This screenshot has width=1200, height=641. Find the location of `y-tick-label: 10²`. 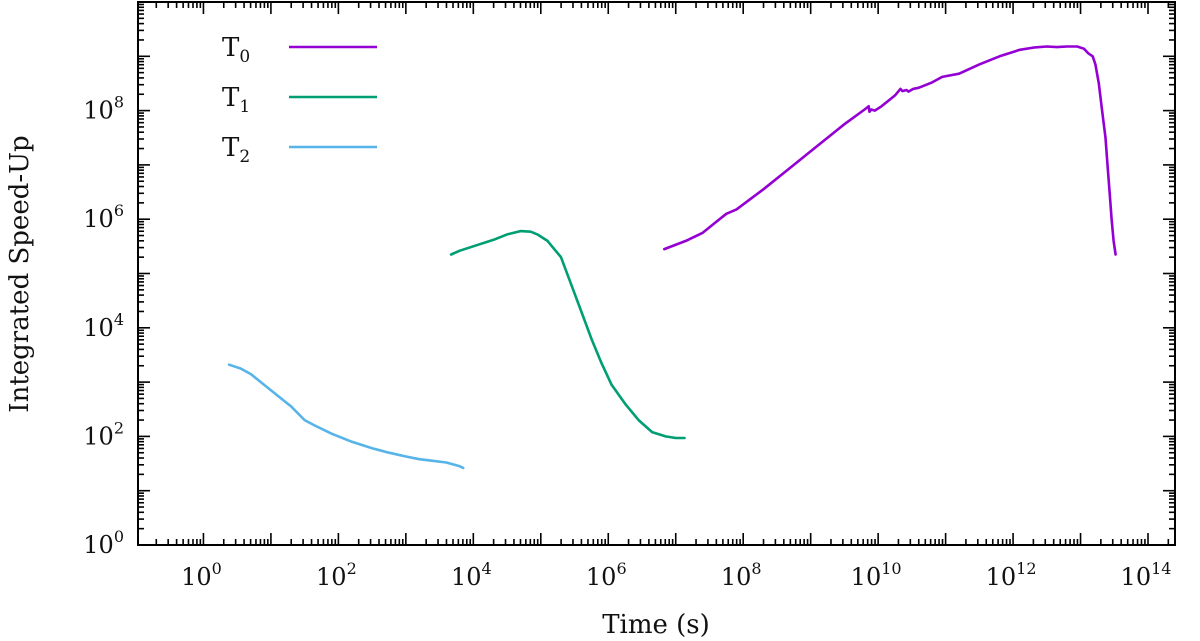

y-tick-label: 10² is located at coordinates (103, 434).